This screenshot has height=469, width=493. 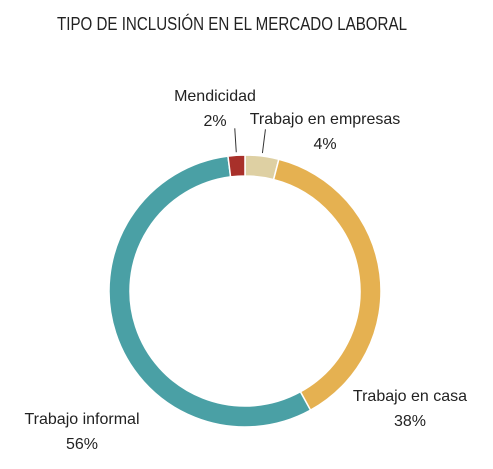 What do you see at coordinates (324, 144) in the screenshot?
I see `value-label: 4%` at bounding box center [324, 144].